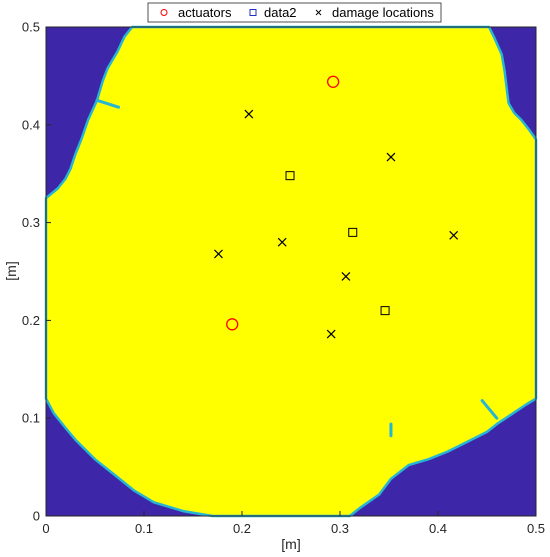 Image resolution: width=550 pixels, height=557 pixels. I want to click on x-tick-label: 0.1, so click(144, 528).